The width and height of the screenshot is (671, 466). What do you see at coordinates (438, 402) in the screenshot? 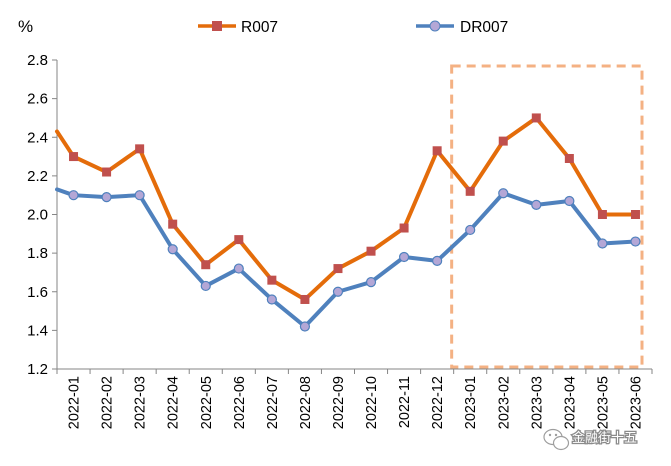
I see `x-tick-label: 2022-12` at bounding box center [438, 402].